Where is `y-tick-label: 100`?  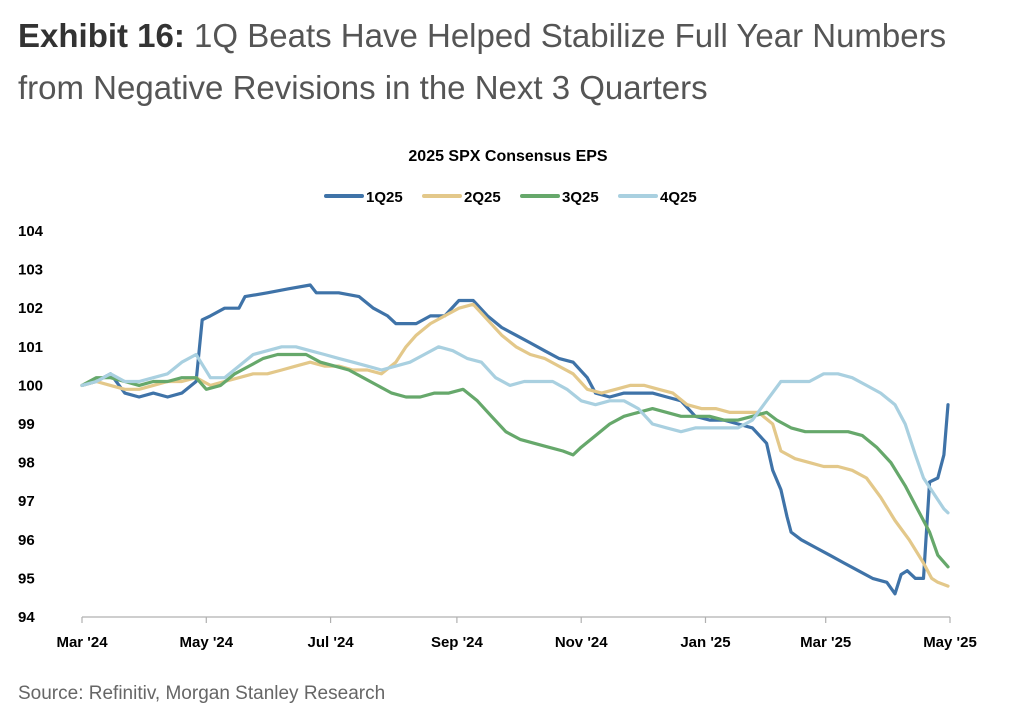 y-tick-label: 100 is located at coordinates (30, 385).